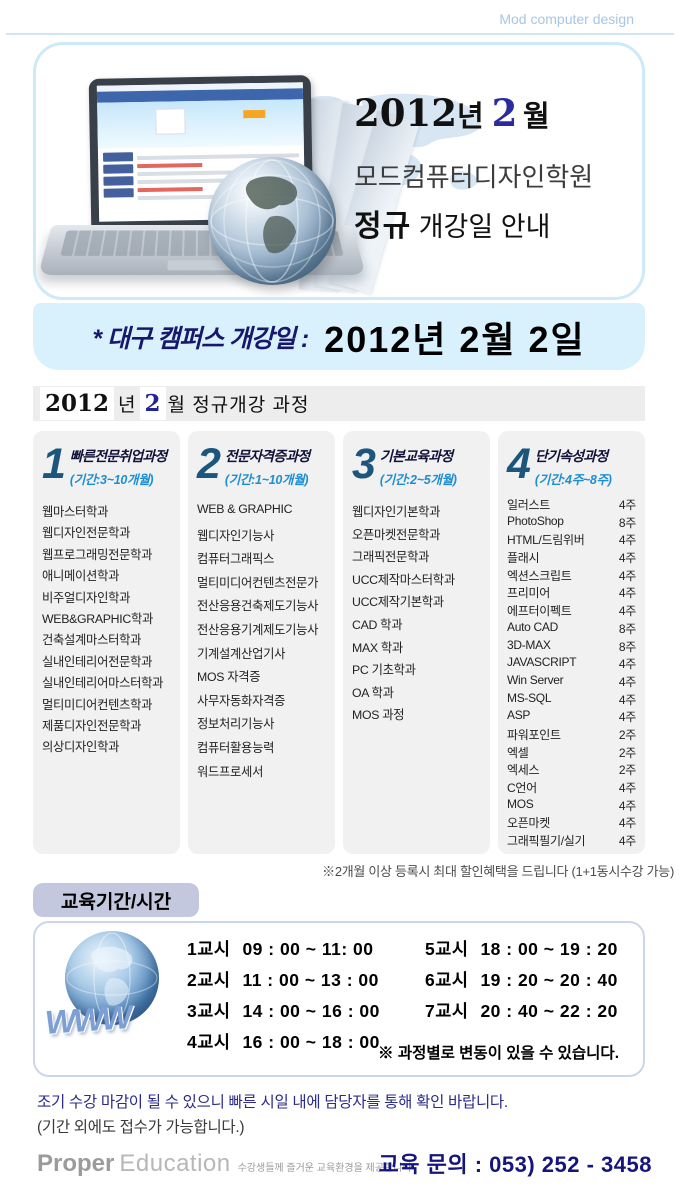 Image resolution: width=680 pixels, height=1199 pixels. Describe the element at coordinates (573, 629) in the screenshot. I see `course-item: Auto CAD 8주` at that location.